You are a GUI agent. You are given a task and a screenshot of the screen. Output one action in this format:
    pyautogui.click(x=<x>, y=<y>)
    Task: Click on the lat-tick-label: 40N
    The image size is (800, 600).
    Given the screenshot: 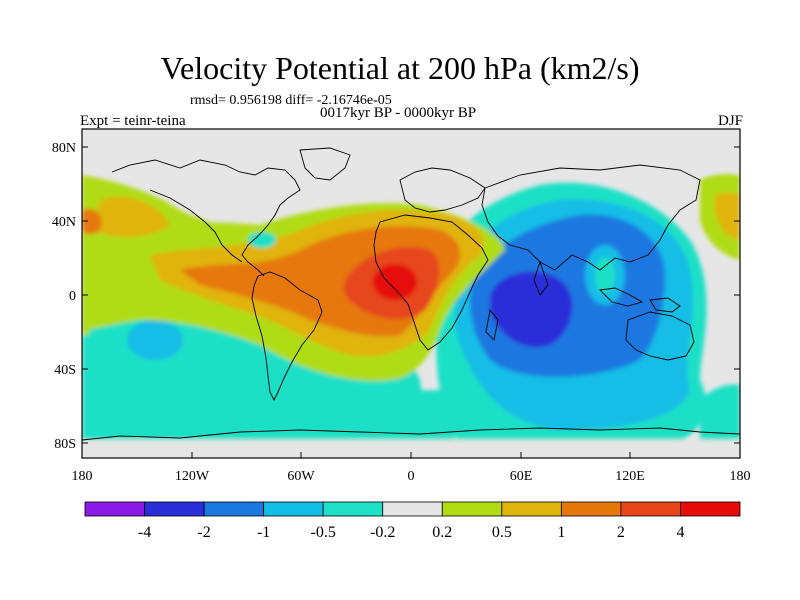 What is the action you would take?
    pyautogui.click(x=64, y=222)
    